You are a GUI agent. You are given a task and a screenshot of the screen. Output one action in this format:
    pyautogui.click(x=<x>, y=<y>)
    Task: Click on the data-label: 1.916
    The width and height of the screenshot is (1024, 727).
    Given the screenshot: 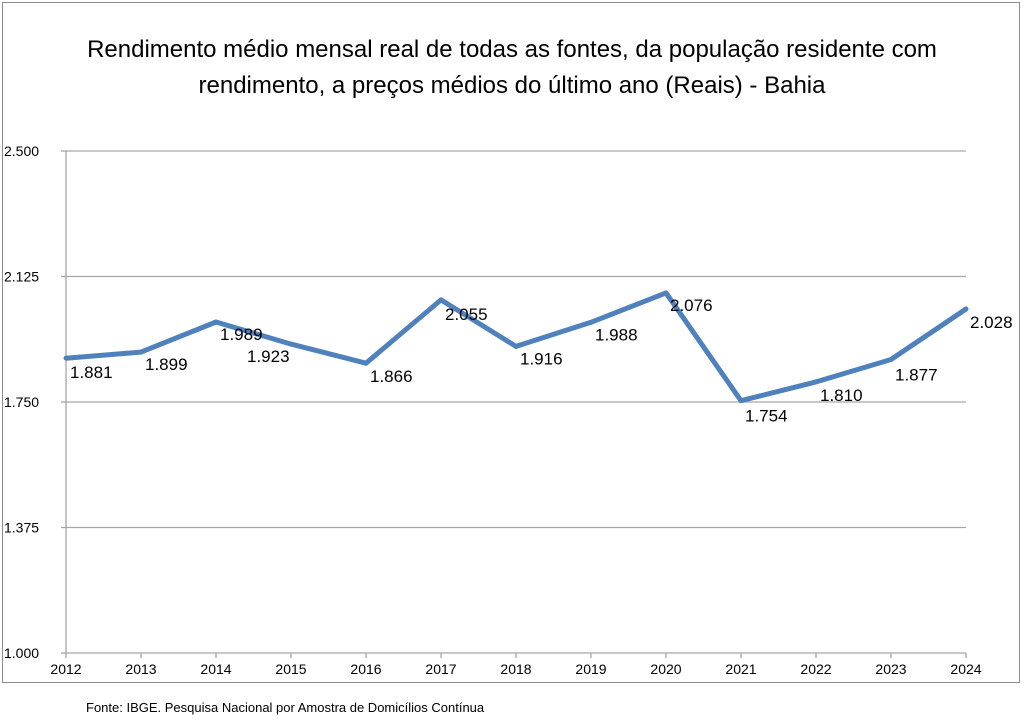 What is the action you would take?
    pyautogui.click(x=541, y=358)
    